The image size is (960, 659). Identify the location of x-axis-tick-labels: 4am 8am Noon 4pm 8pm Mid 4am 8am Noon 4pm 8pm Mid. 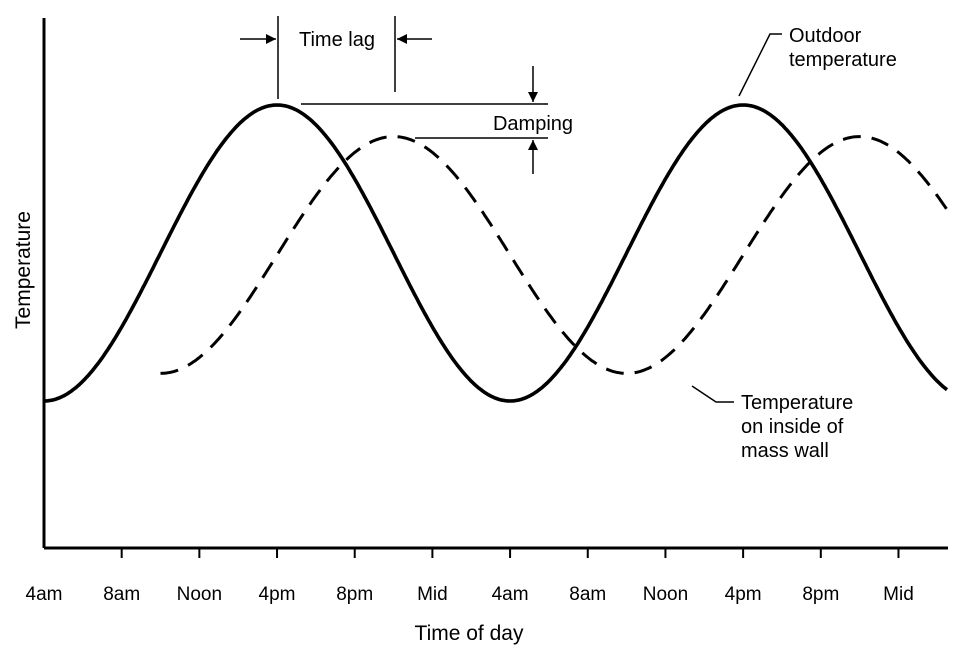
(470, 594).